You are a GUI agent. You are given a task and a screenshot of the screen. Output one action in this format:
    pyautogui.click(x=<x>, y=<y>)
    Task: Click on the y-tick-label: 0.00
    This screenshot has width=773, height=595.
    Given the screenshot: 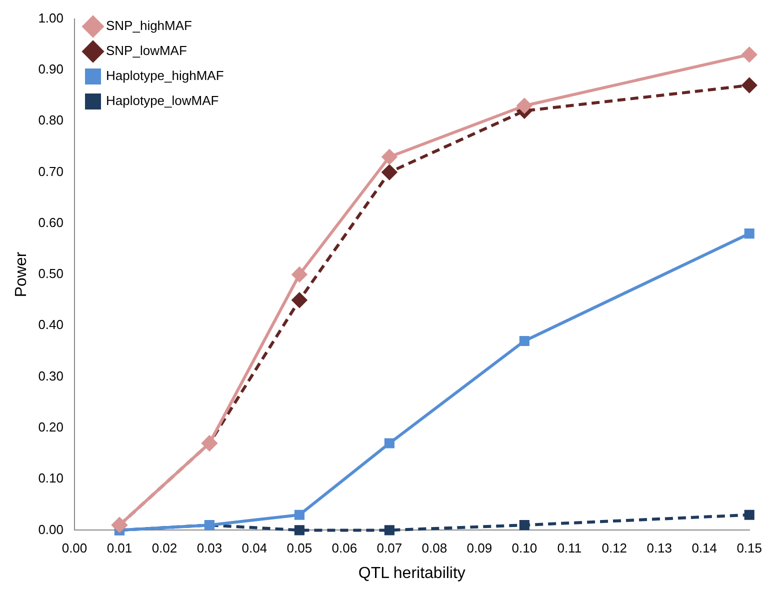 What is the action you would take?
    pyautogui.click(x=51, y=529)
    